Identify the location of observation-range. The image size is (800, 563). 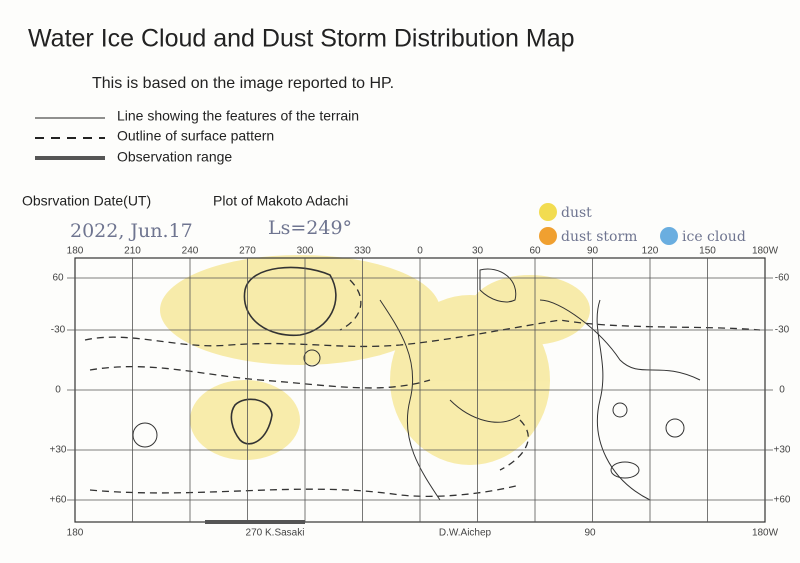
(255, 522).